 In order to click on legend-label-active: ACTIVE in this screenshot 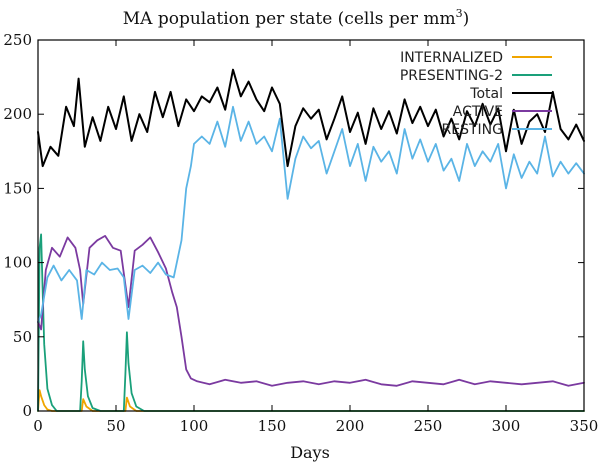, I will do `click(478, 112)`.